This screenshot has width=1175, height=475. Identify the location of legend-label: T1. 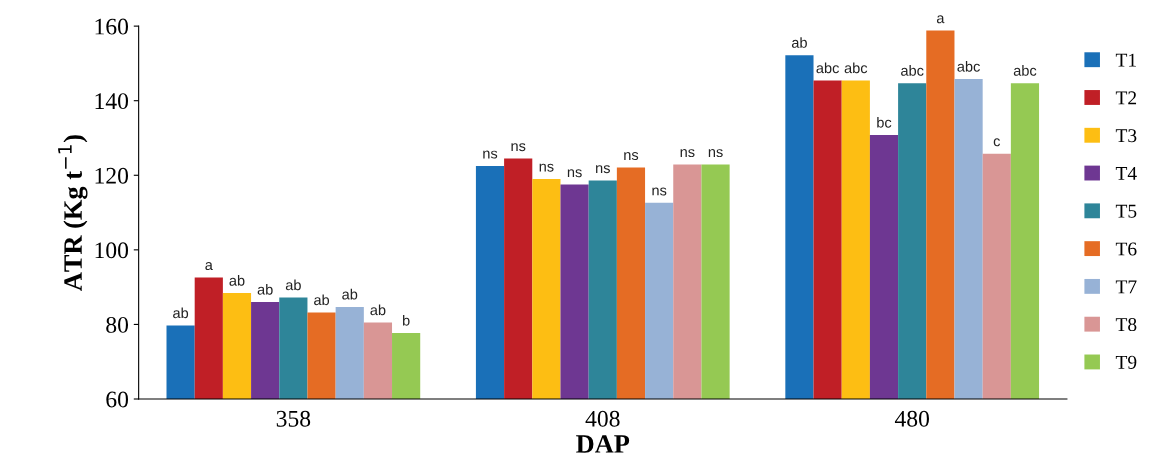
(1125, 60).